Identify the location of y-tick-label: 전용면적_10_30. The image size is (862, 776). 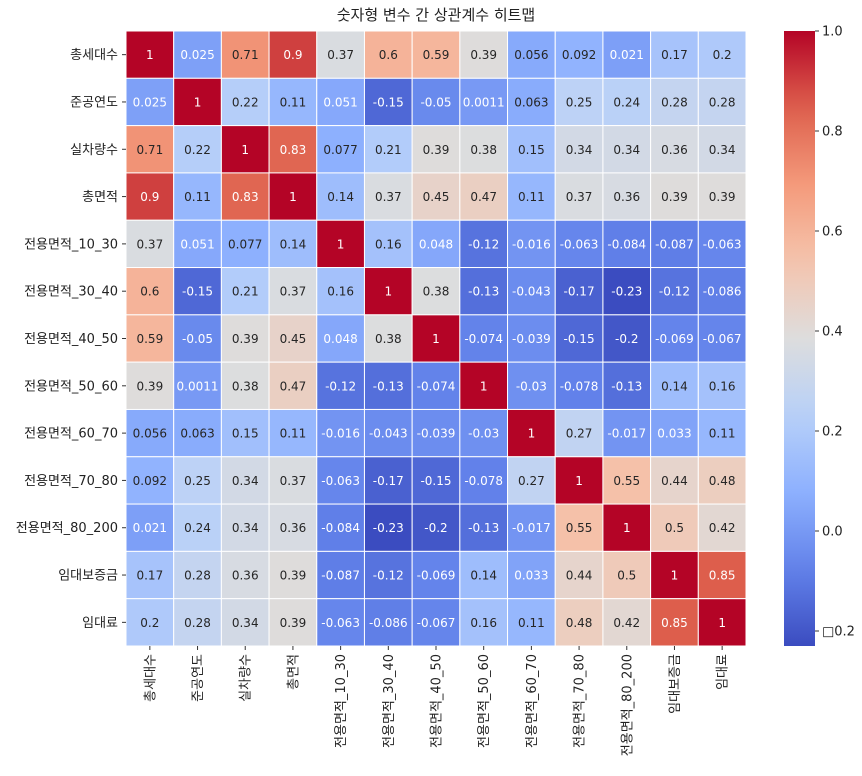
(71, 244).